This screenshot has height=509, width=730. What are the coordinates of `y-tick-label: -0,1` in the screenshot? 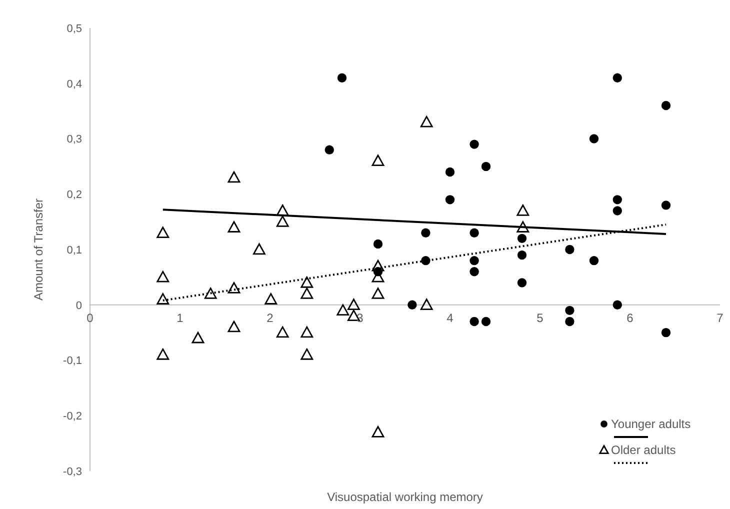 It's located at (72, 361).